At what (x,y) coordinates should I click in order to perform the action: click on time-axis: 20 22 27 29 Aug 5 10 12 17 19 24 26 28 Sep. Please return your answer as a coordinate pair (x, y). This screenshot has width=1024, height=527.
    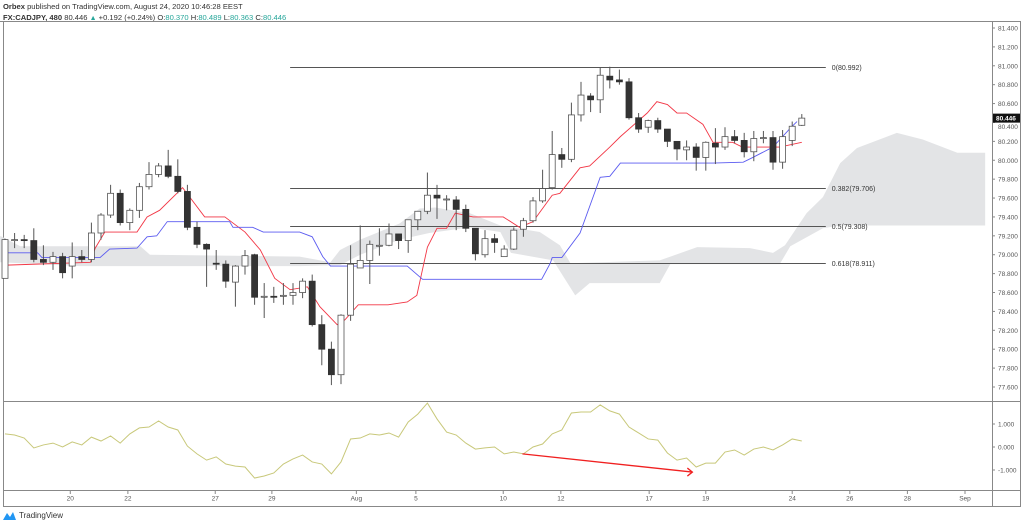
    Looking at the image, I should click on (519, 497).